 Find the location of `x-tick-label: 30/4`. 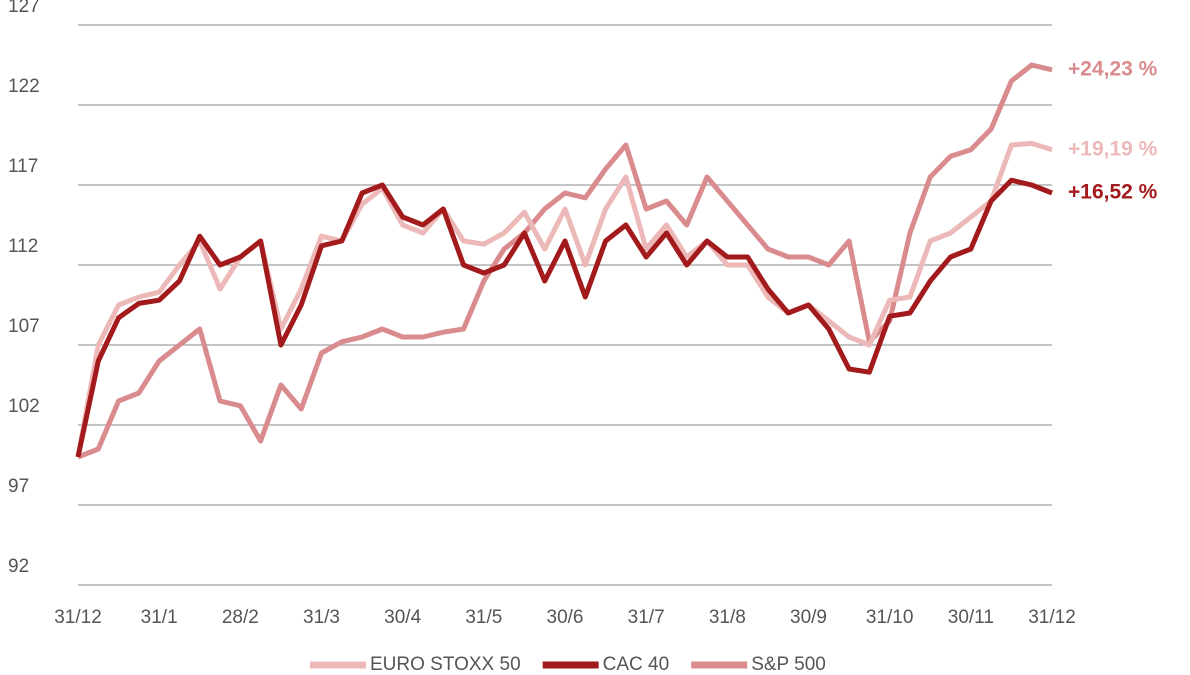

x-tick-label: 30/4 is located at coordinates (402, 617).